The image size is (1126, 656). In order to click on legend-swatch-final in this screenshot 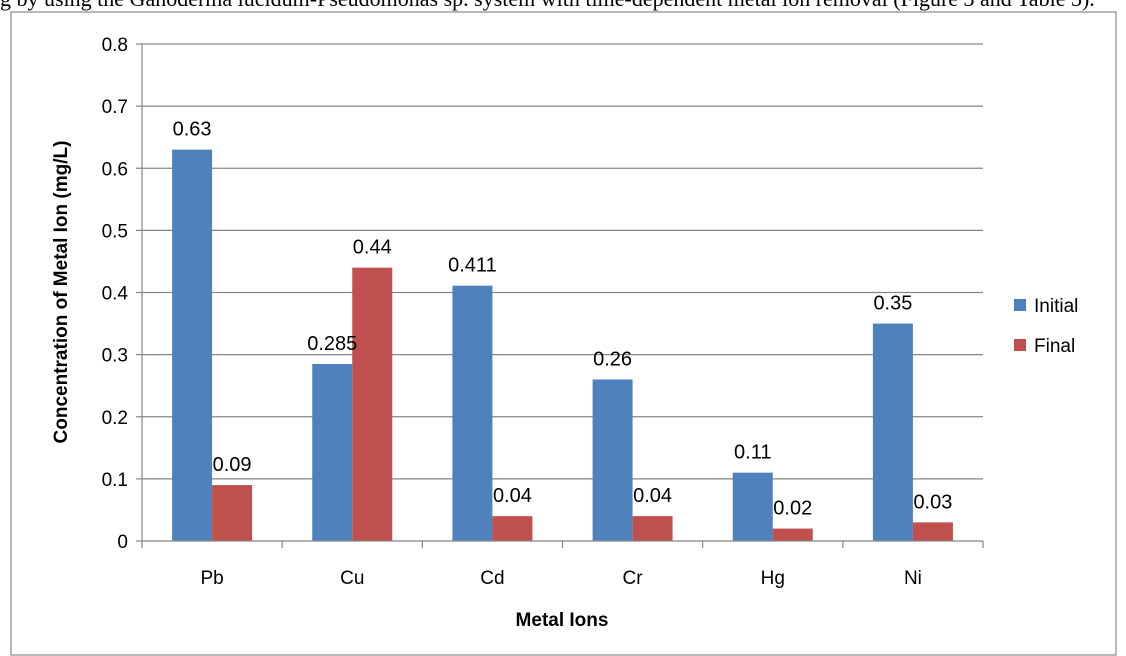, I will do `click(1020, 345)`.